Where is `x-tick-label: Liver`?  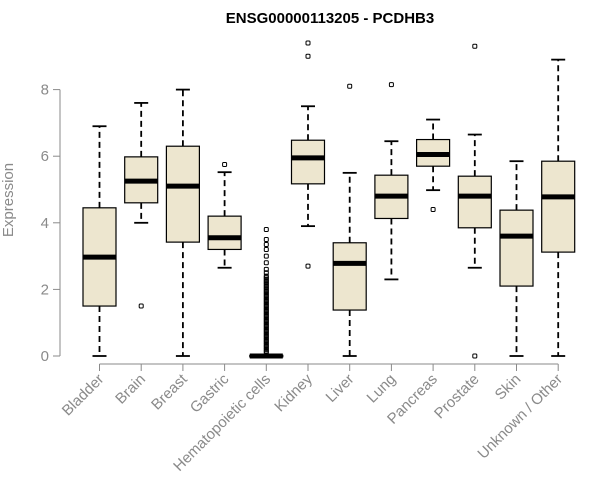 x-tick-label: Liver is located at coordinates (340, 388).